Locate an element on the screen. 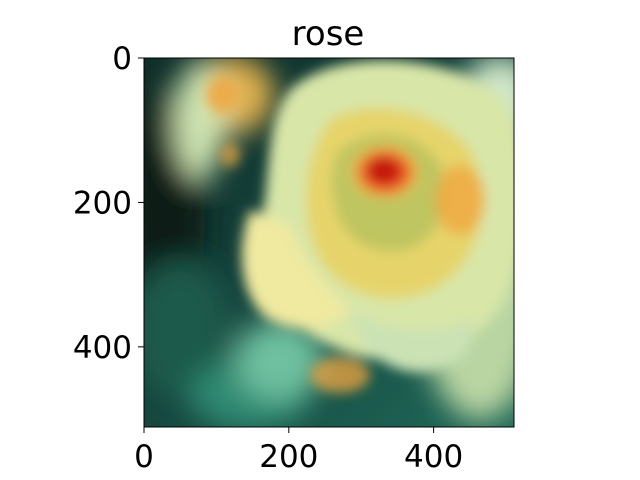 This screenshot has height=480, width=640. y-axis-ticks: 0 200 400 is located at coordinates (108, 203).